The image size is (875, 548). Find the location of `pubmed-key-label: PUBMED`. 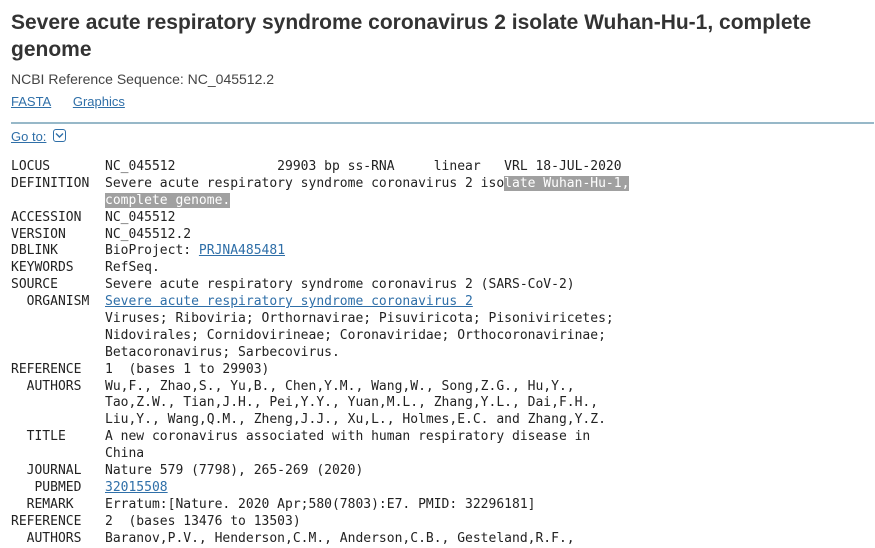

pubmed-key-label: PUBMED is located at coordinates (58, 487).